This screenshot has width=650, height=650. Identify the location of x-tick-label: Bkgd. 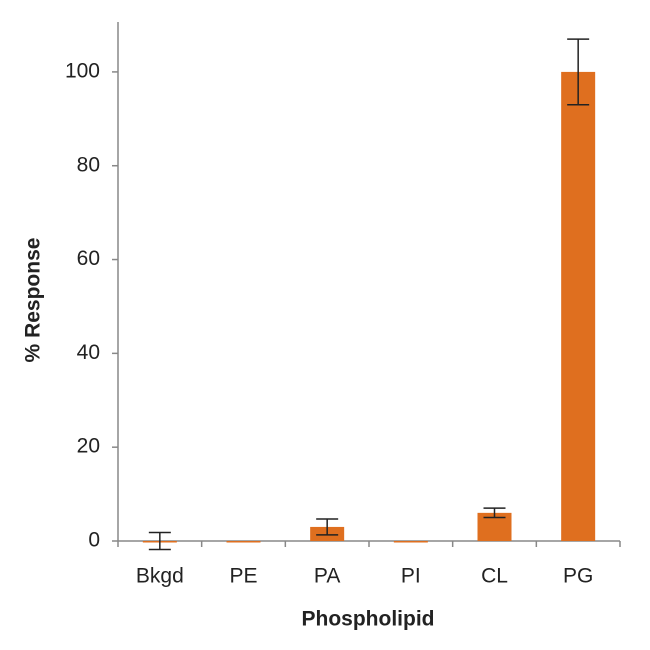
(160, 576).